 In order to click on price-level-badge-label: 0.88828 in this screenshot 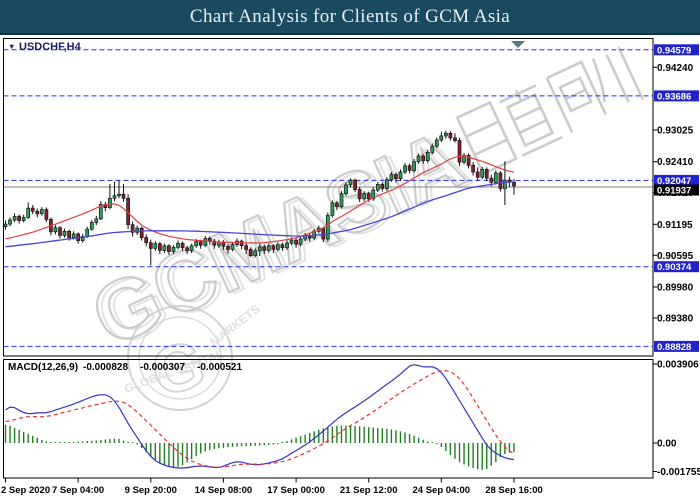, I will do `click(674, 347)`.